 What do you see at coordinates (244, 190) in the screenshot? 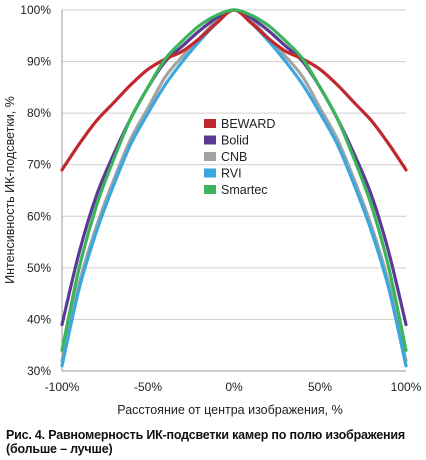
I see `legend-label-smartec: Smartec` at bounding box center [244, 190].